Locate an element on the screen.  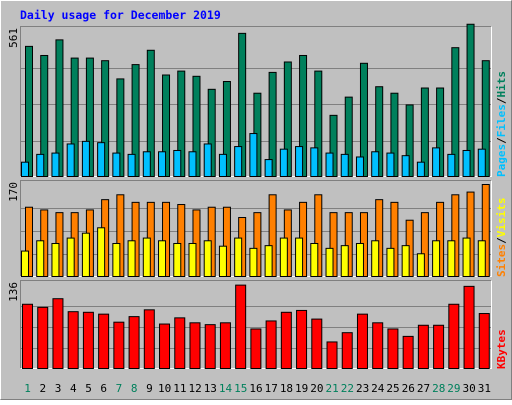
legend-entry: Sites is located at coordinates (501, 260).